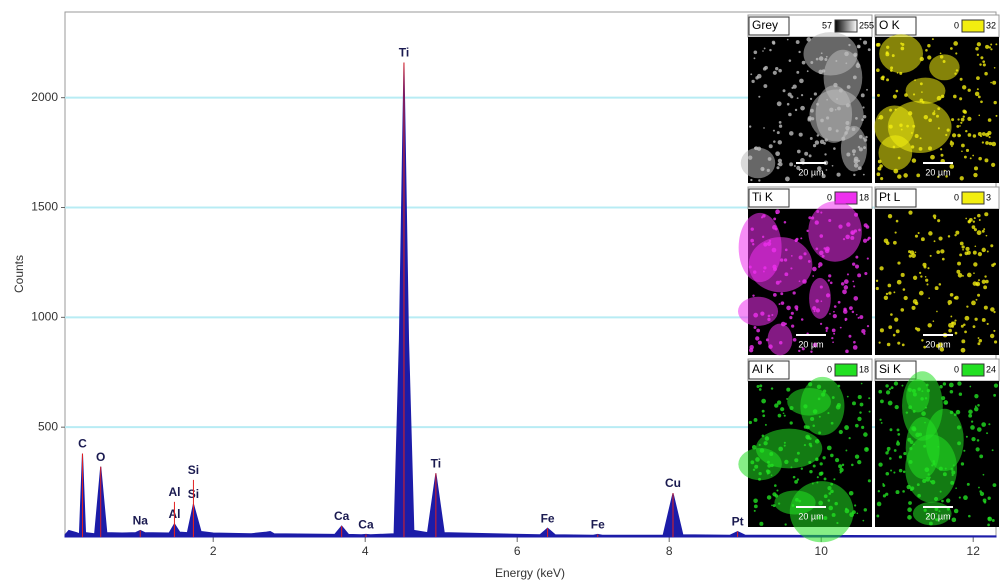 The width and height of the screenshot is (1003, 583). What do you see at coordinates (846, 26) in the screenshot?
I see `map-color-bar` at bounding box center [846, 26].